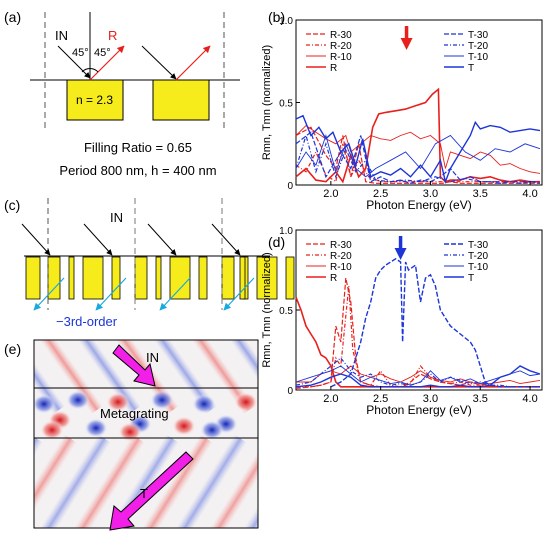 This screenshot has width=550, height=542. I want to click on panel-label-b: (b), so click(276, 17).